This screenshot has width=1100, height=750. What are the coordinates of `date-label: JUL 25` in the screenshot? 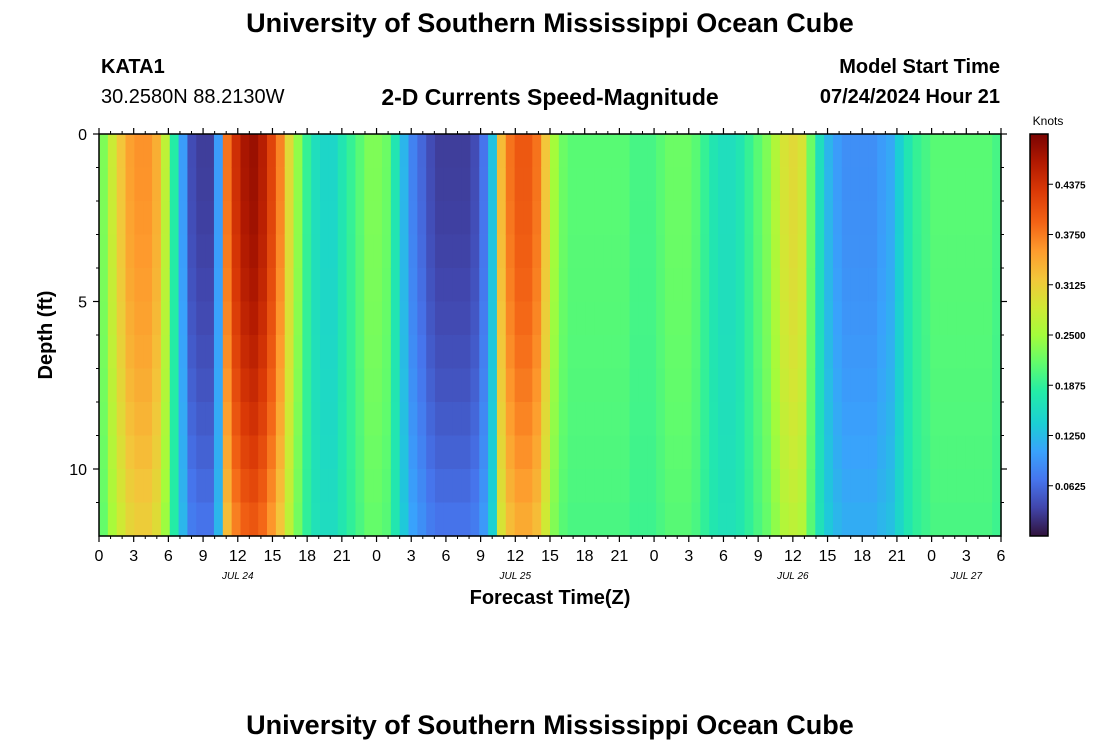 It's located at (515, 576).